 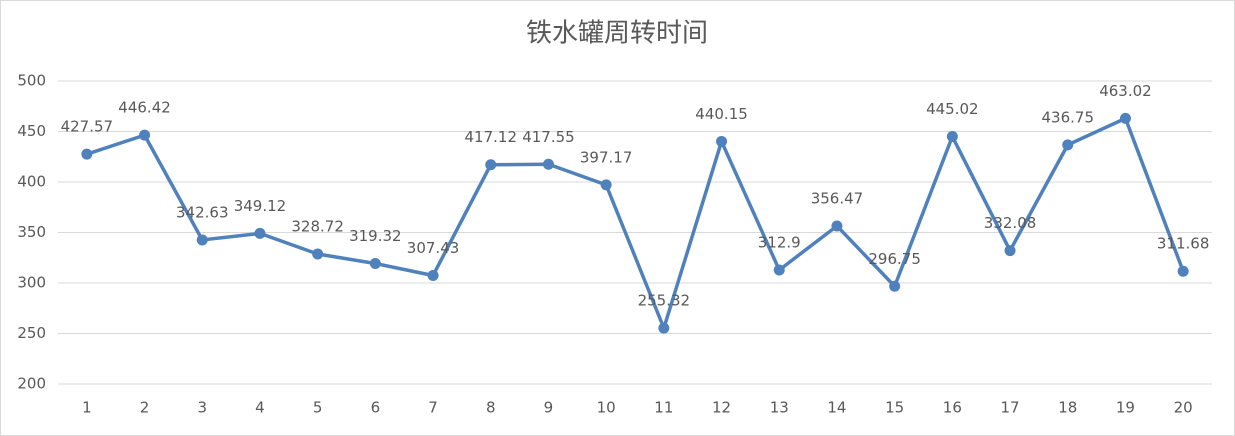 What do you see at coordinates (202, 408) in the screenshot?
I see `x-tick-label: 3` at bounding box center [202, 408].